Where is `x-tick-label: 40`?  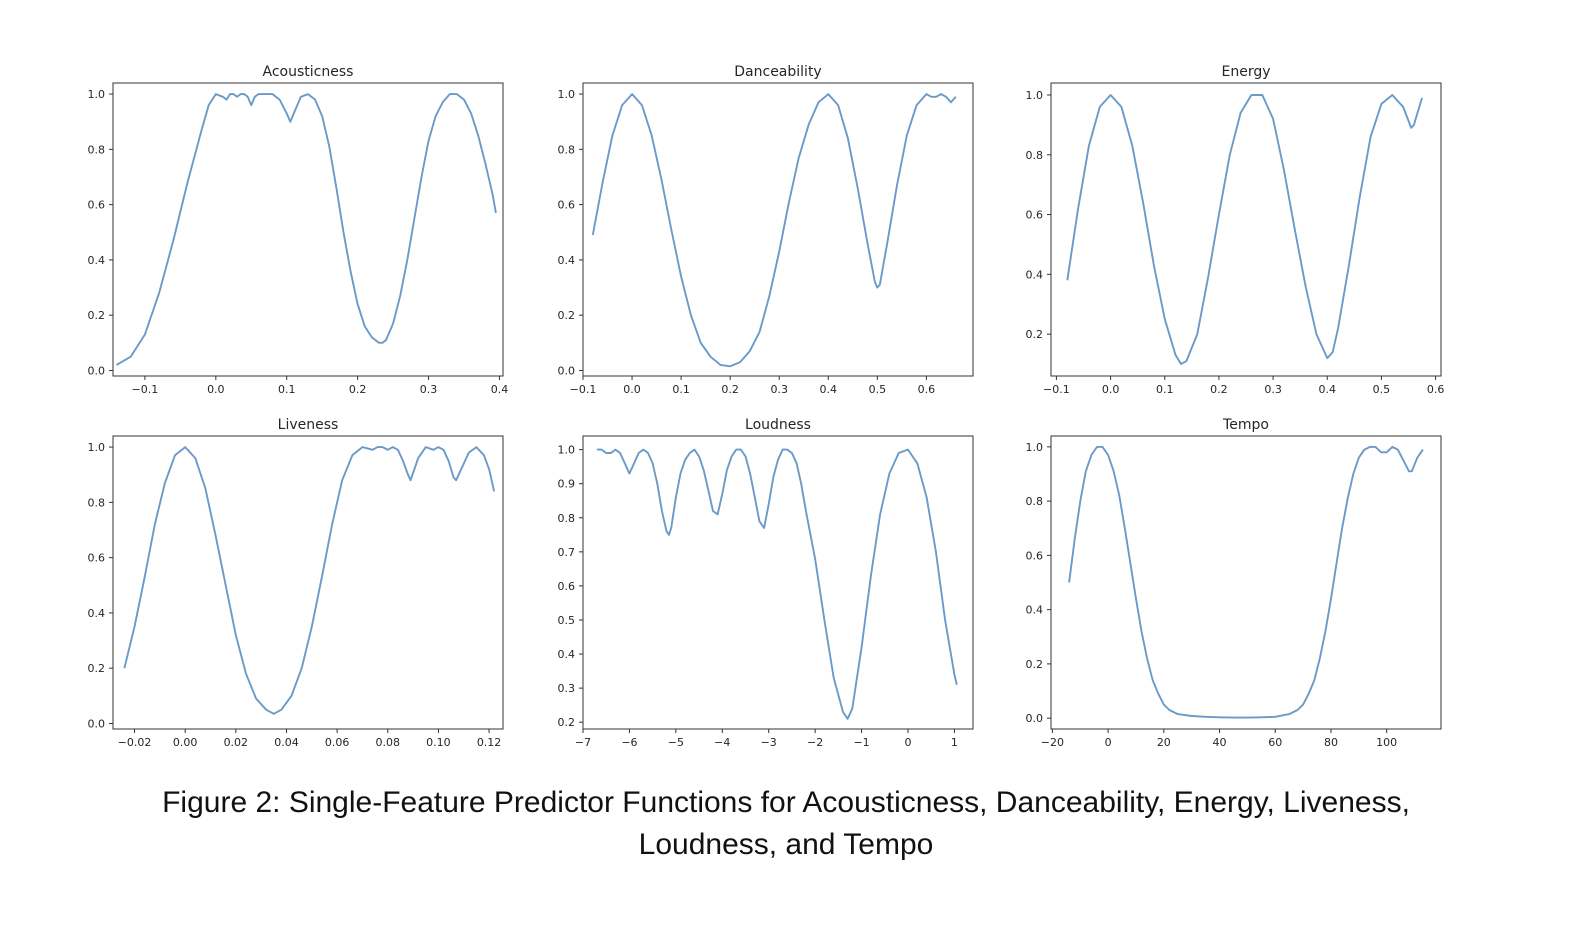 x-tick-label: 40 is located at coordinates (1220, 742).